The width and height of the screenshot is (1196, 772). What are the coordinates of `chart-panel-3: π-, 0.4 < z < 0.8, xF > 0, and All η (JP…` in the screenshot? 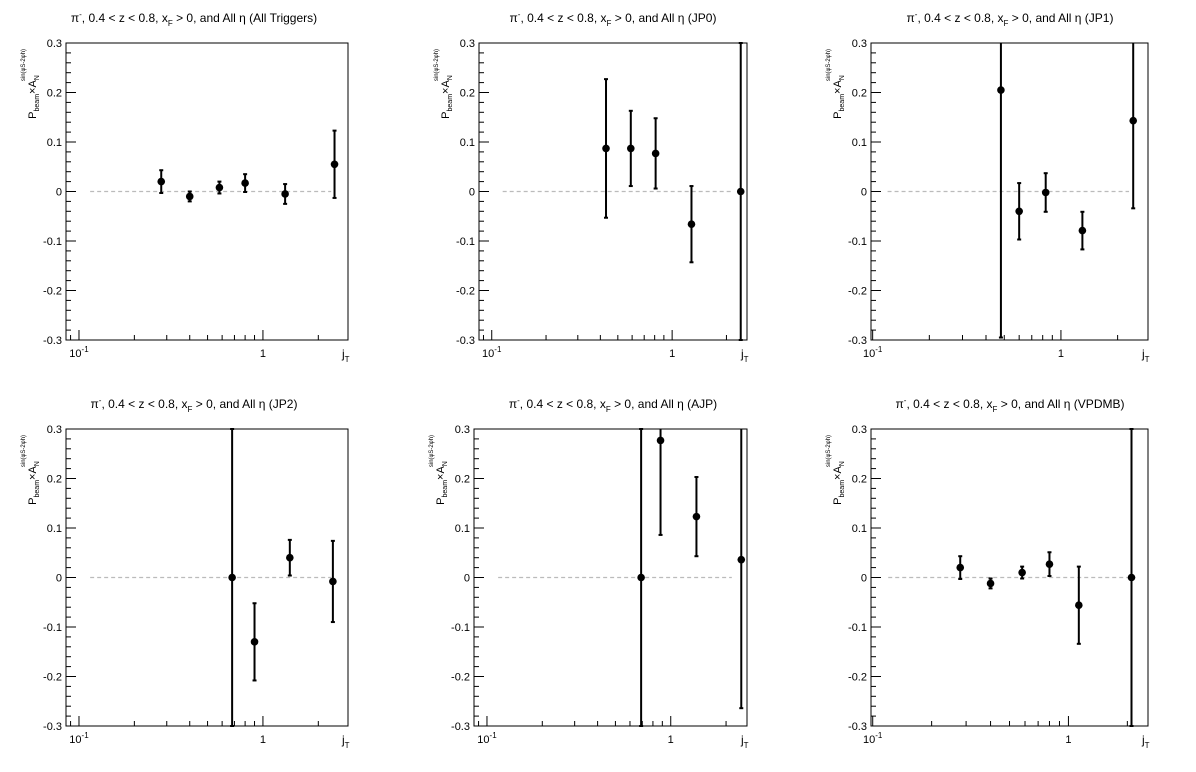 It's located at (988, 187).